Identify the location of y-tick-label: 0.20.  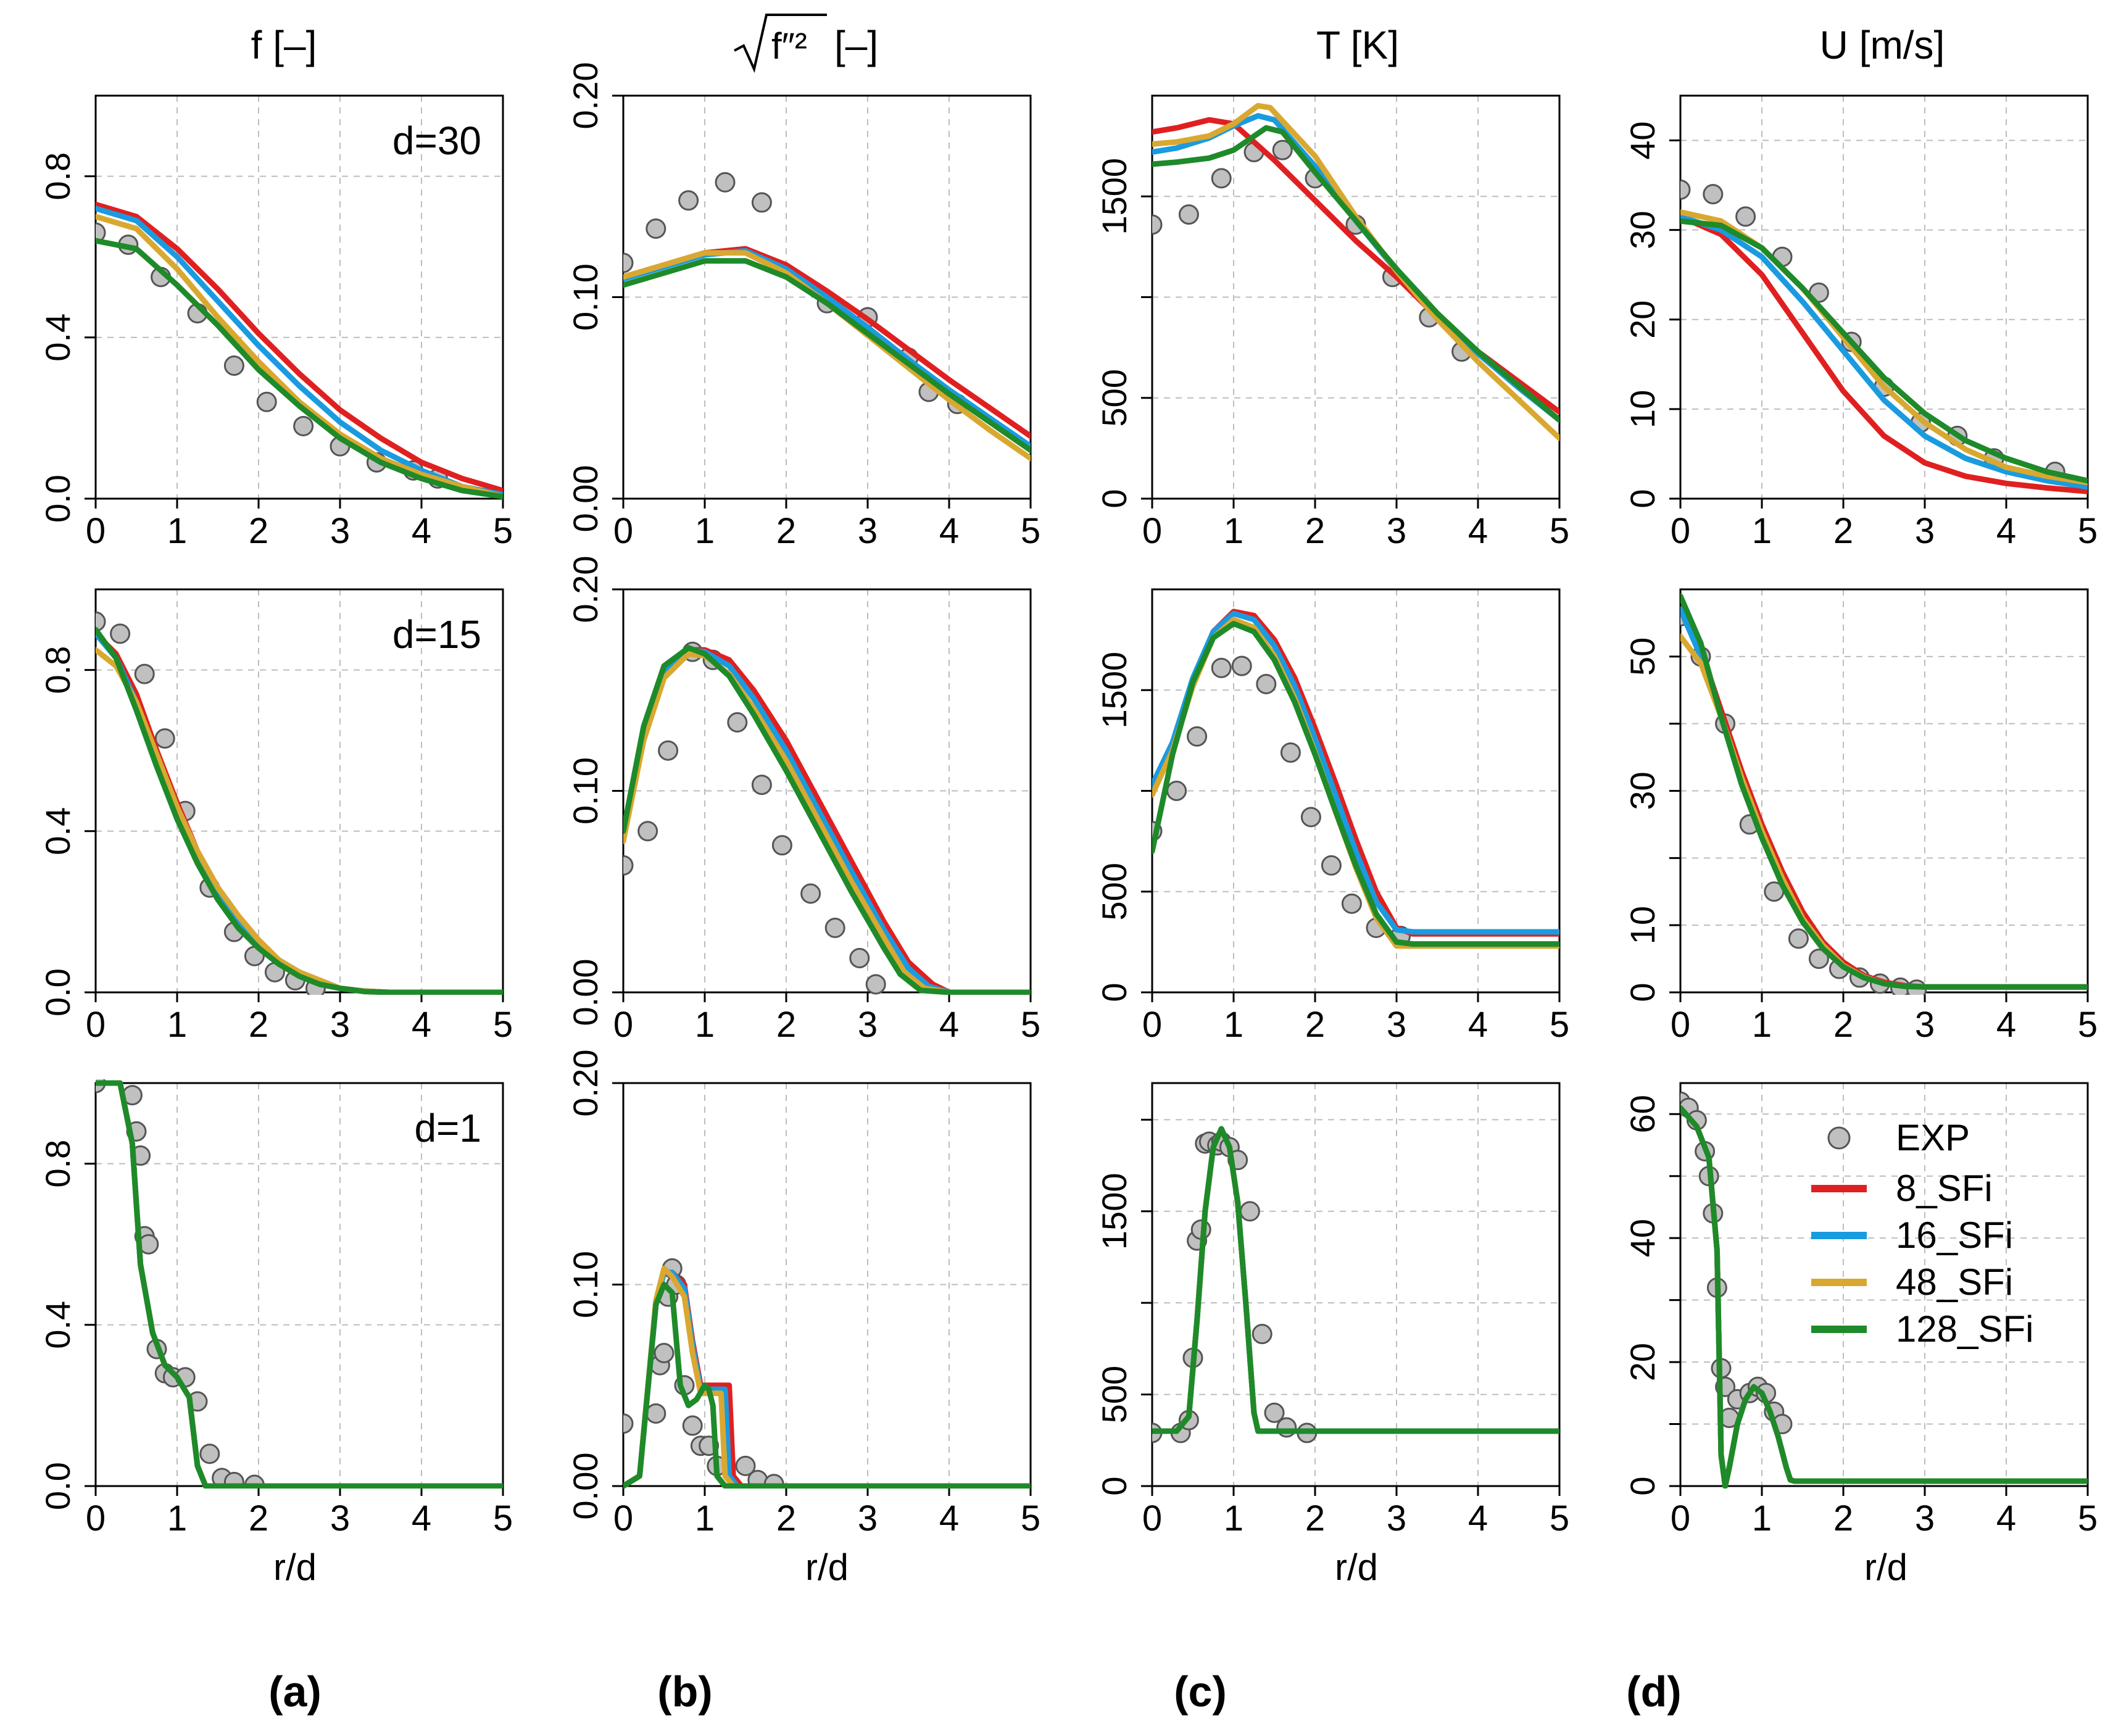
(585, 1083).